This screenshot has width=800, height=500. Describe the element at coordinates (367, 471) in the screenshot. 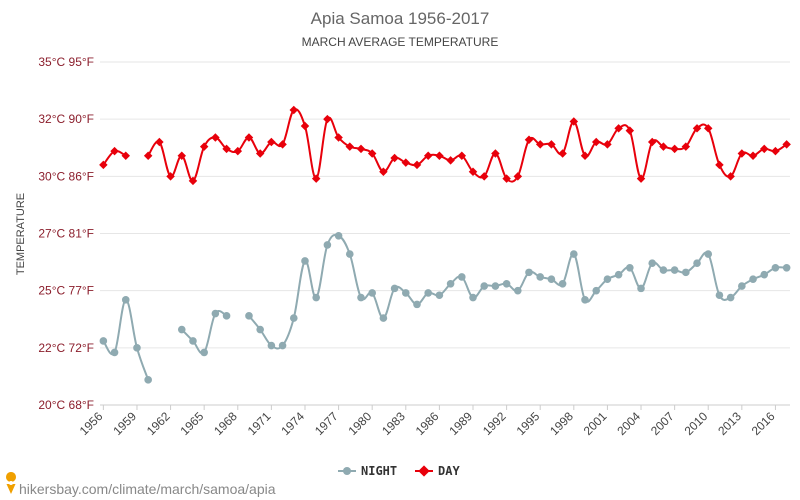

I see `legend-item-night: NIGHT` at that location.